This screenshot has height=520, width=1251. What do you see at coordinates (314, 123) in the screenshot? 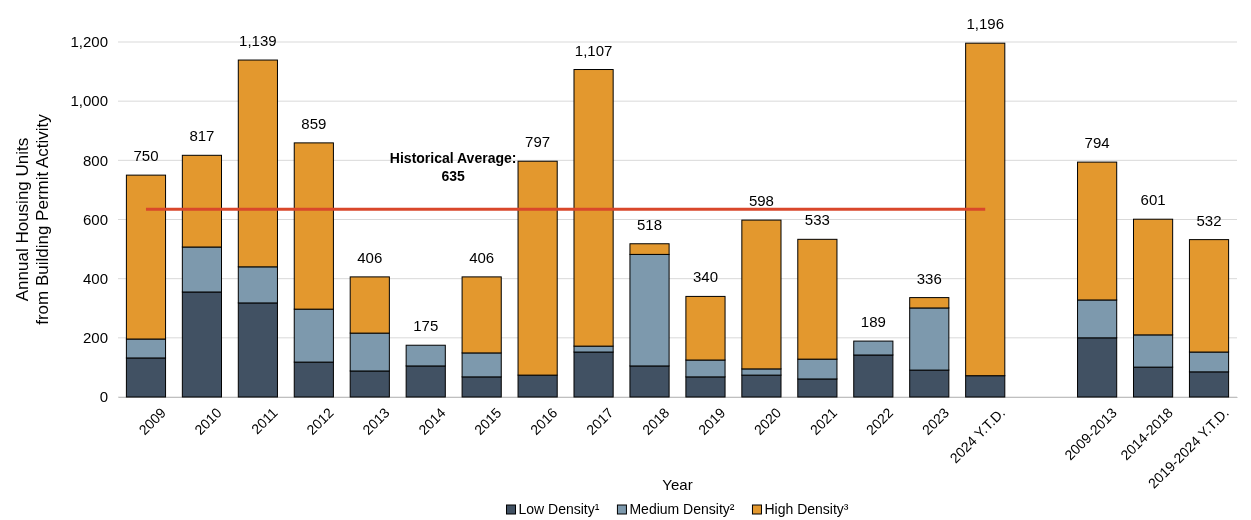
I see `total-label: 859` at bounding box center [314, 123].